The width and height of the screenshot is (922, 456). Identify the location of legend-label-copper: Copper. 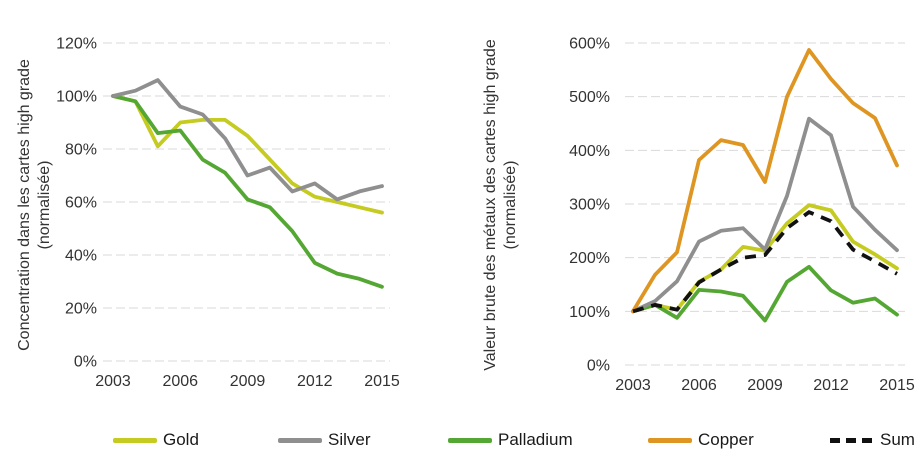
(726, 439).